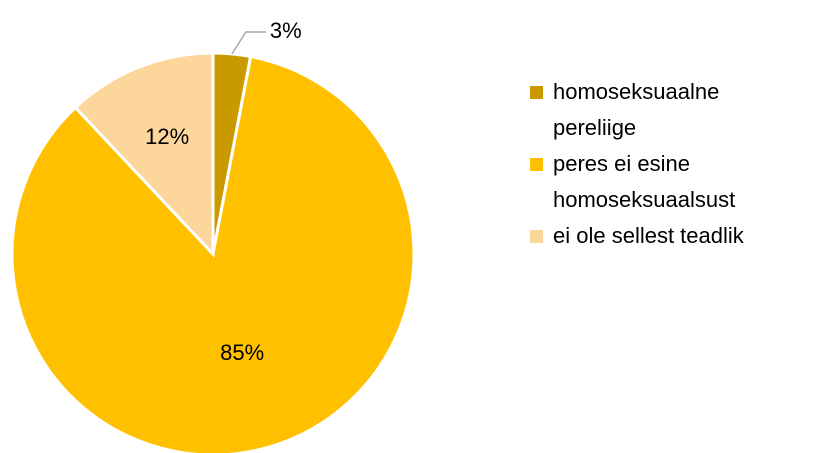  What do you see at coordinates (144, 154) in the screenshot?
I see `pie-slice` at bounding box center [144, 154].